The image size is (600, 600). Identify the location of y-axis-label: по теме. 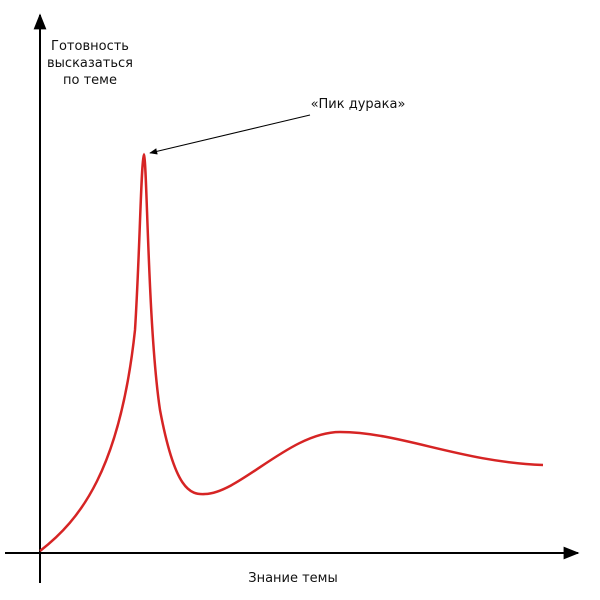
(90, 80).